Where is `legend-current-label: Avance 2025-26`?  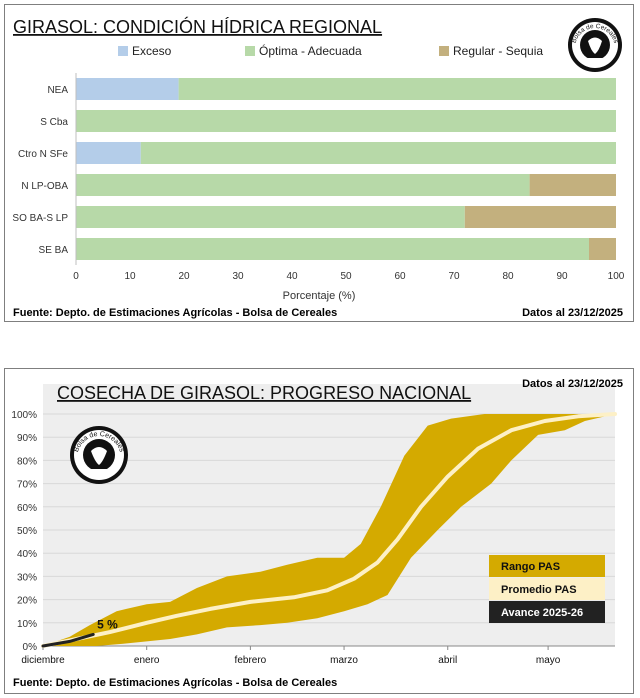
legend-current-label: Avance 2025-26 is located at coordinates (542, 613).